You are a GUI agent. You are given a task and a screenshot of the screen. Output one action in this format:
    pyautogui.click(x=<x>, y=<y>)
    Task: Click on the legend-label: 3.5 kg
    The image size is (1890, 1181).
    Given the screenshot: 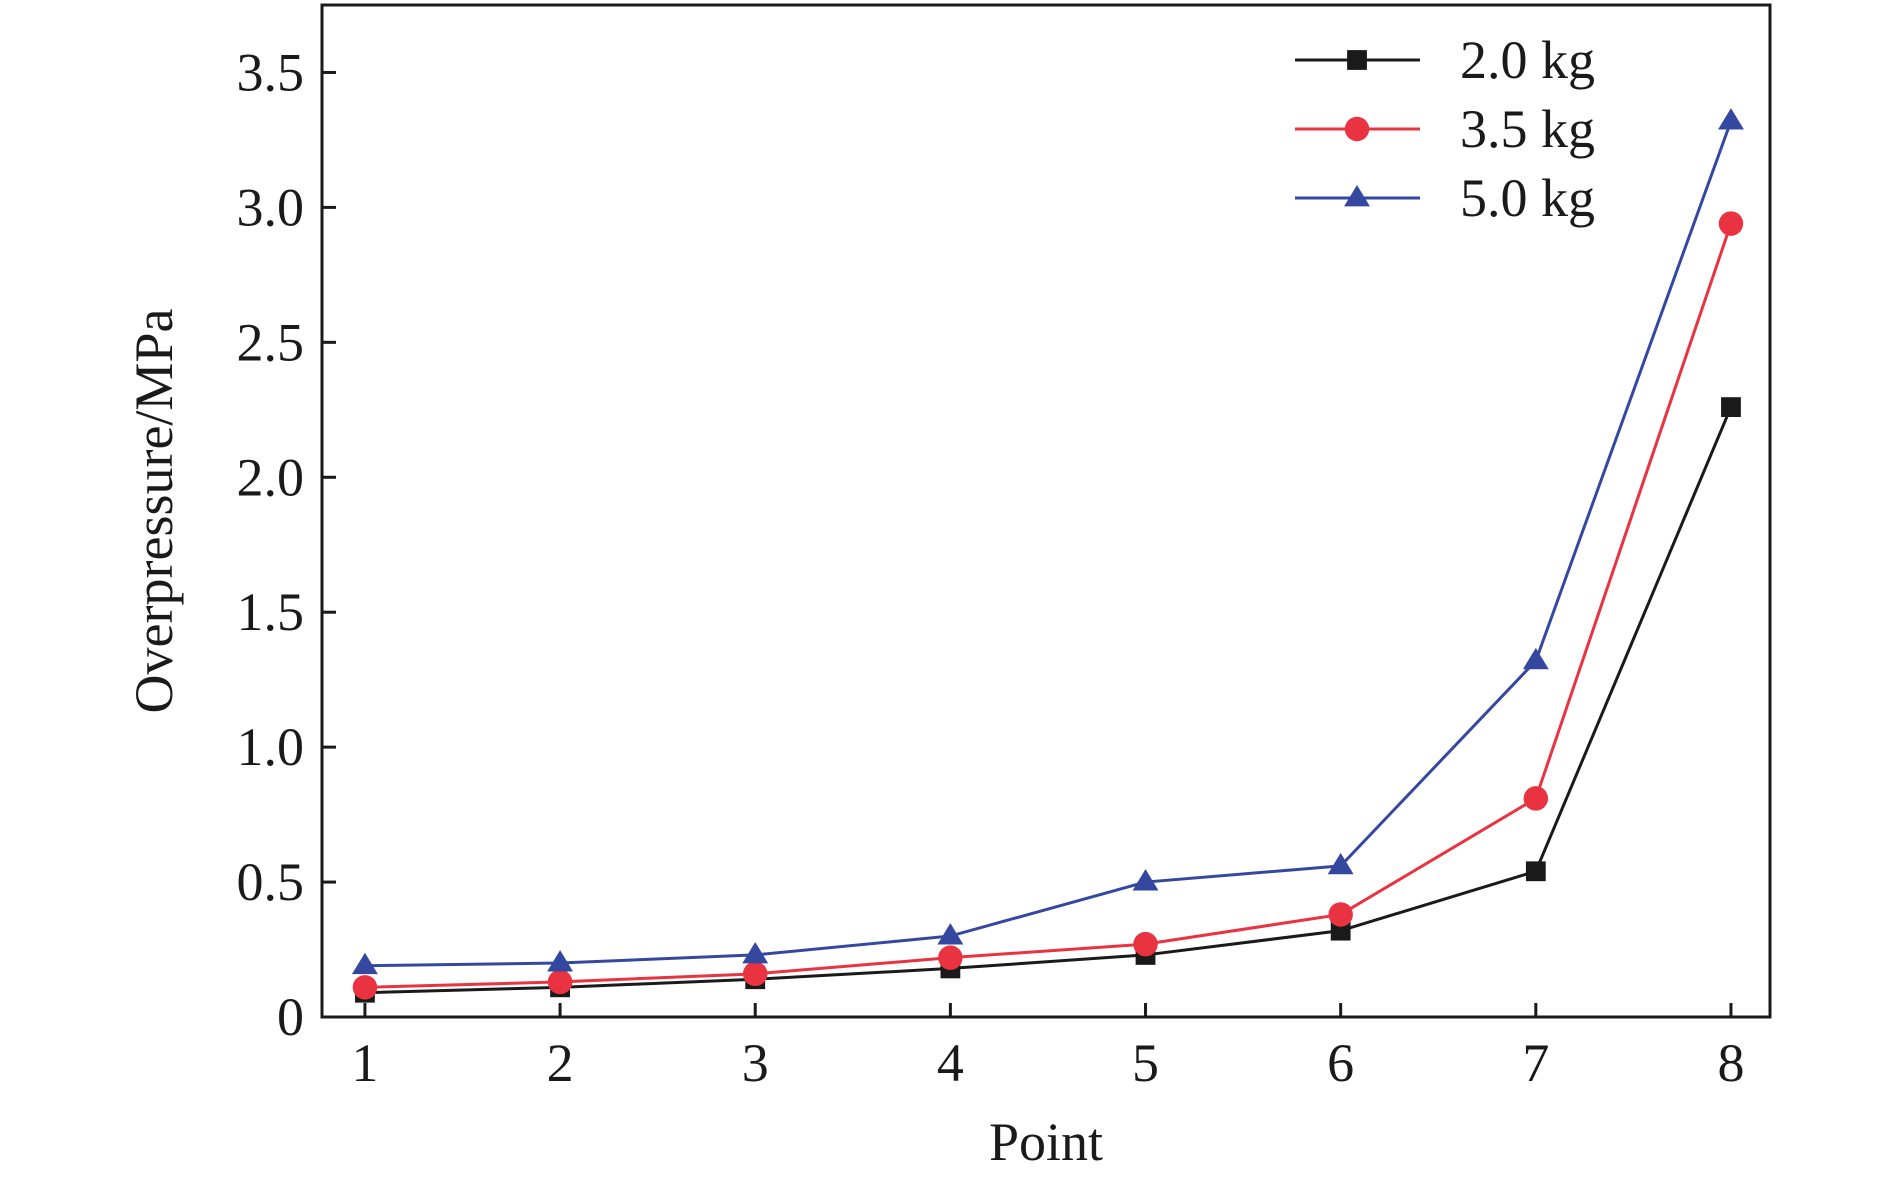 What is the action you would take?
    pyautogui.click(x=1527, y=129)
    